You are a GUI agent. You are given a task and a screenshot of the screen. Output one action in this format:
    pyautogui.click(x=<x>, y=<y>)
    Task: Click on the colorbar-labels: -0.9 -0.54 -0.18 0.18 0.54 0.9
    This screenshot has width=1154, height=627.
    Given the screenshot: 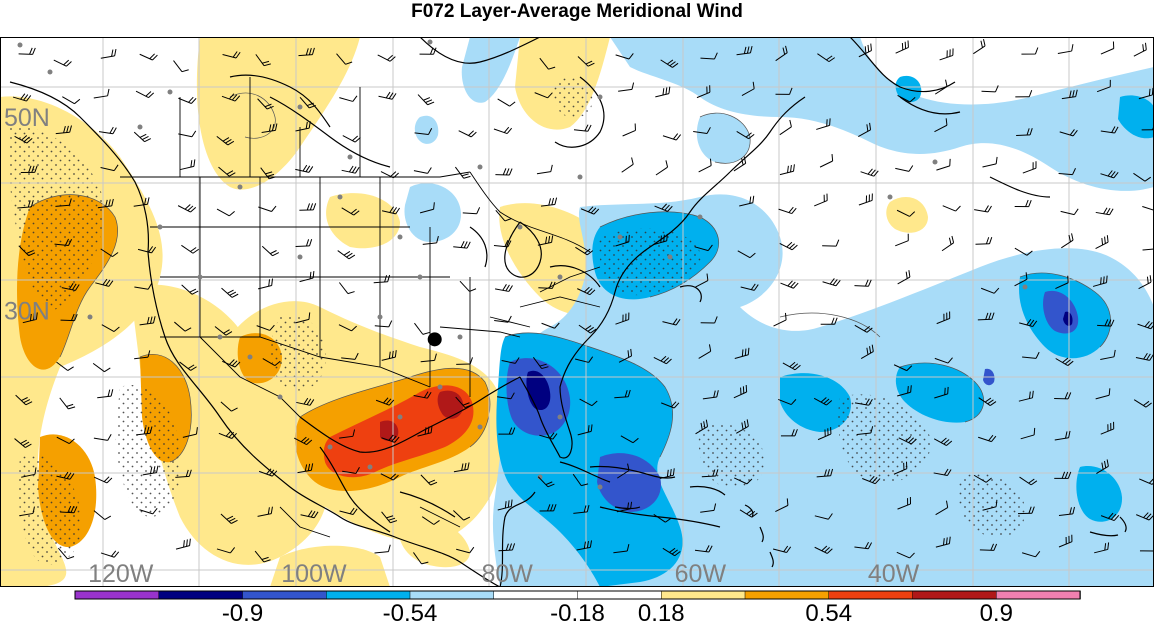 What is the action you would take?
    pyautogui.click(x=617, y=611)
    